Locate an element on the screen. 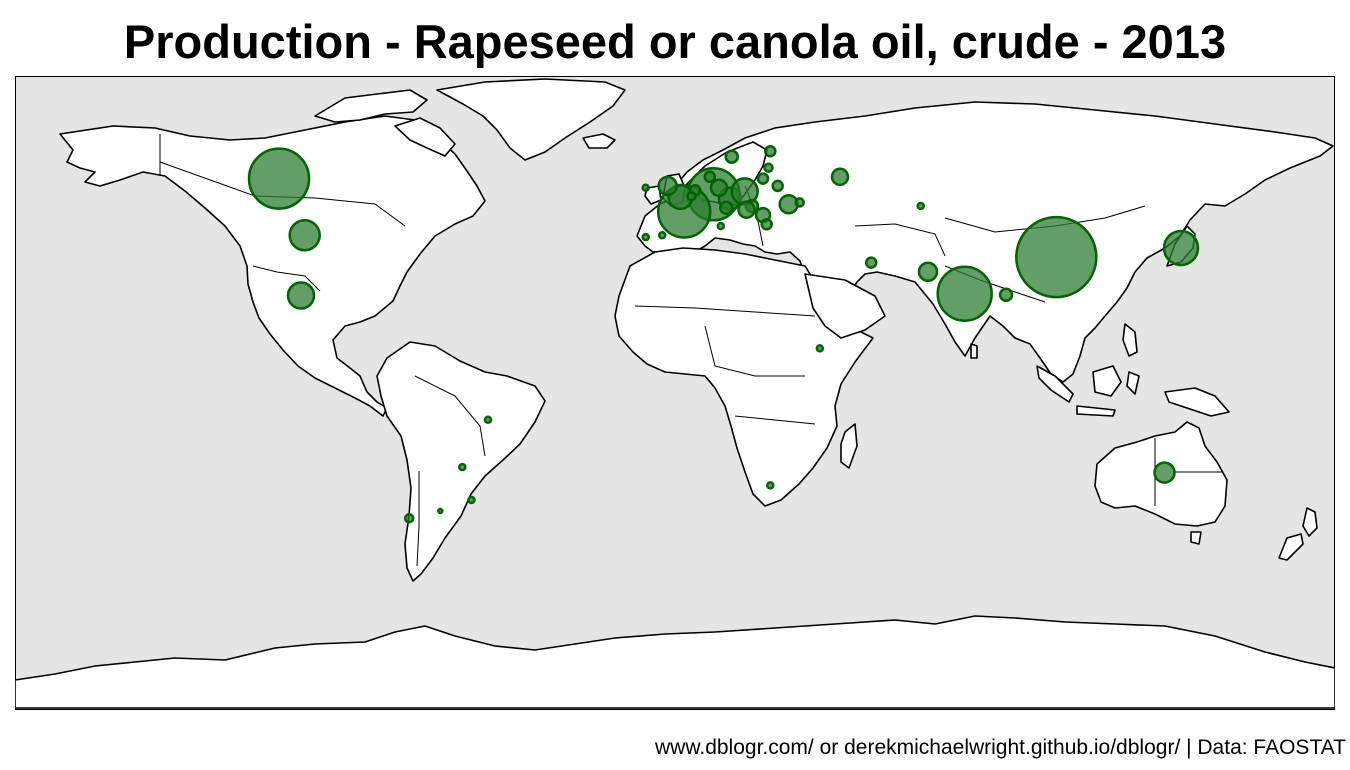 This screenshot has width=1350, height=770. landmass-africa is located at coordinates (744, 377).